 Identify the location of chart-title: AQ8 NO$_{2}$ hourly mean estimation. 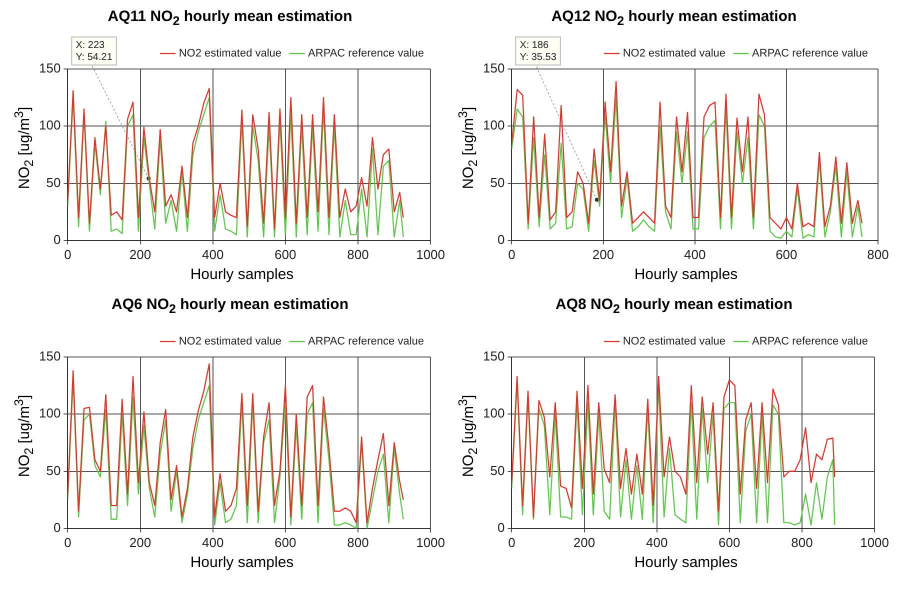
(673, 307).